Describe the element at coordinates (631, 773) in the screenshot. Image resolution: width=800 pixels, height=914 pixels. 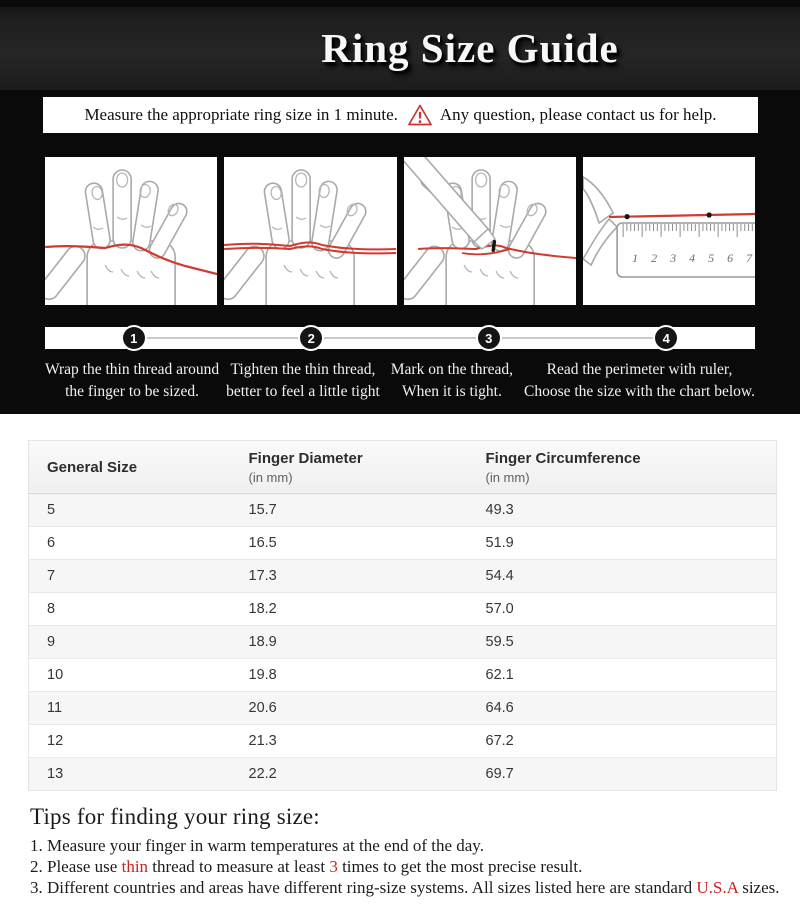
I see `table-cell: 69.7` at that location.